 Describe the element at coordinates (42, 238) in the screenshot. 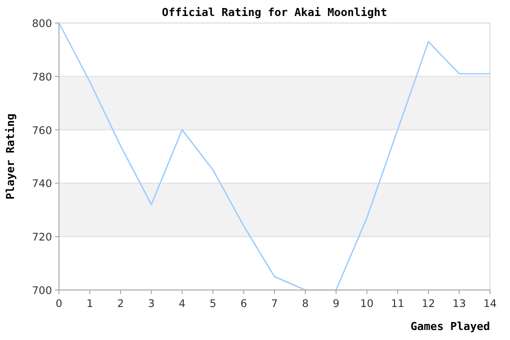

I see `y-tick-label: 720` at that location.